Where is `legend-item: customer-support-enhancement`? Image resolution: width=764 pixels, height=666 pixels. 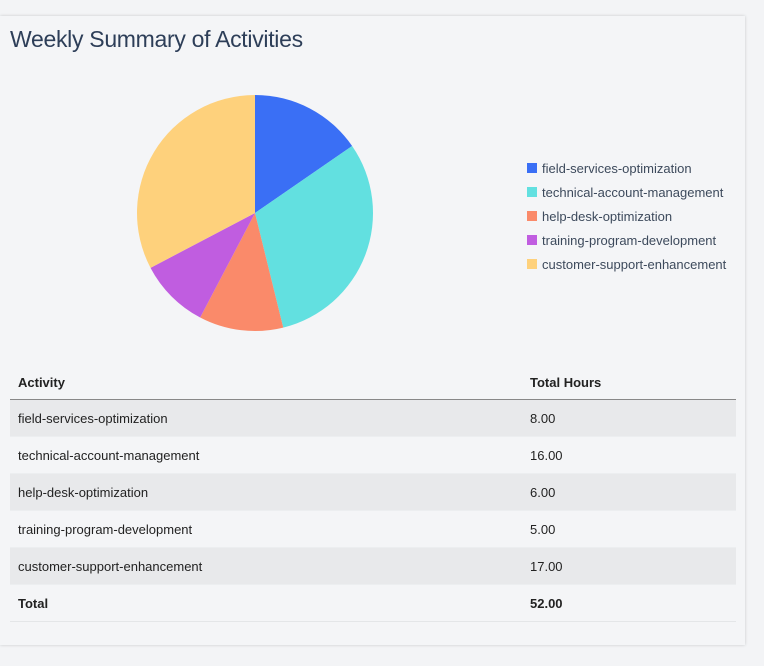
legend-item: customer-support-enhancement is located at coordinates (626, 264).